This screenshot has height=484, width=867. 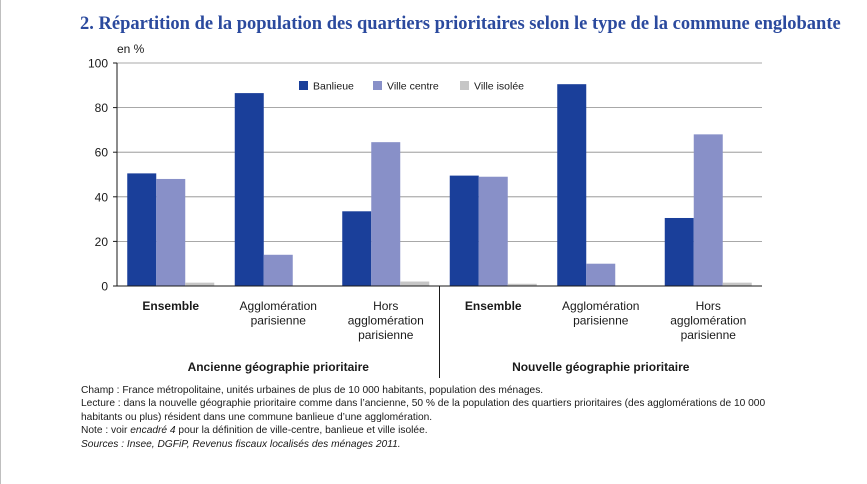 I want to click on legend: Banlieue Ville centre Ville isolée, so click(x=411, y=87).